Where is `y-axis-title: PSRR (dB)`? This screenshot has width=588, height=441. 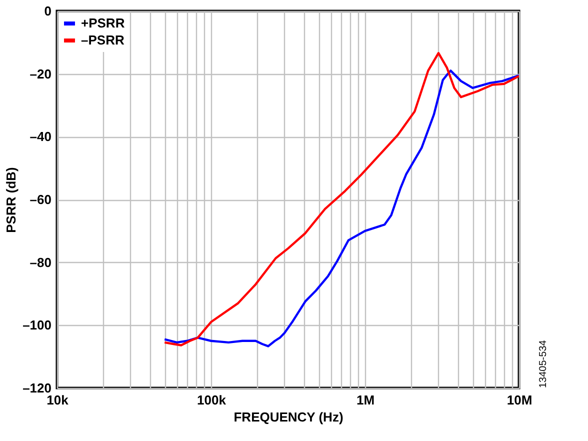 y-axis-title: PSRR (dB) is located at coordinates (11, 200).